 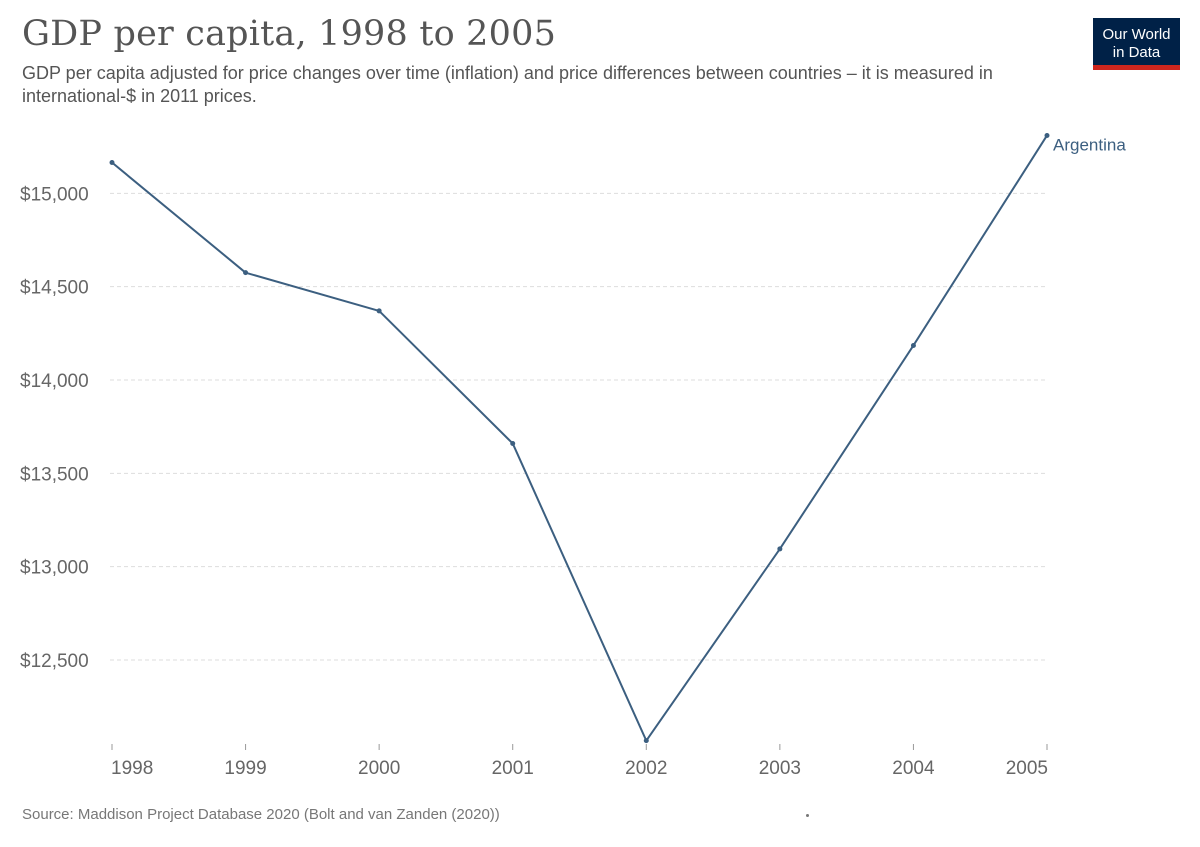 I want to click on chart-title: GDP per capita, 1998 to 2005, so click(x=289, y=34).